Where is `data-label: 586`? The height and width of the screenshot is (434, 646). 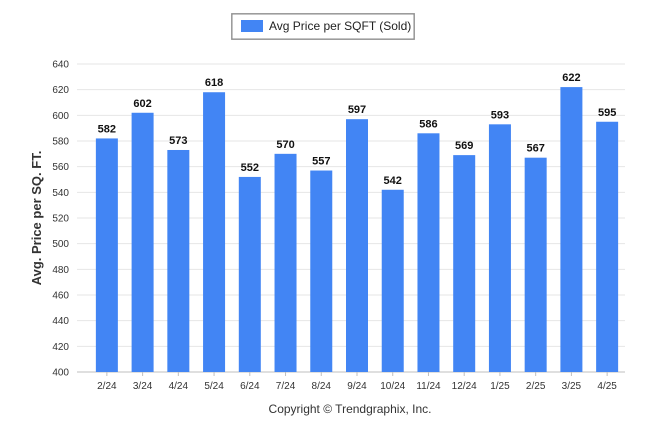
data-label: 586 is located at coordinates (428, 124).